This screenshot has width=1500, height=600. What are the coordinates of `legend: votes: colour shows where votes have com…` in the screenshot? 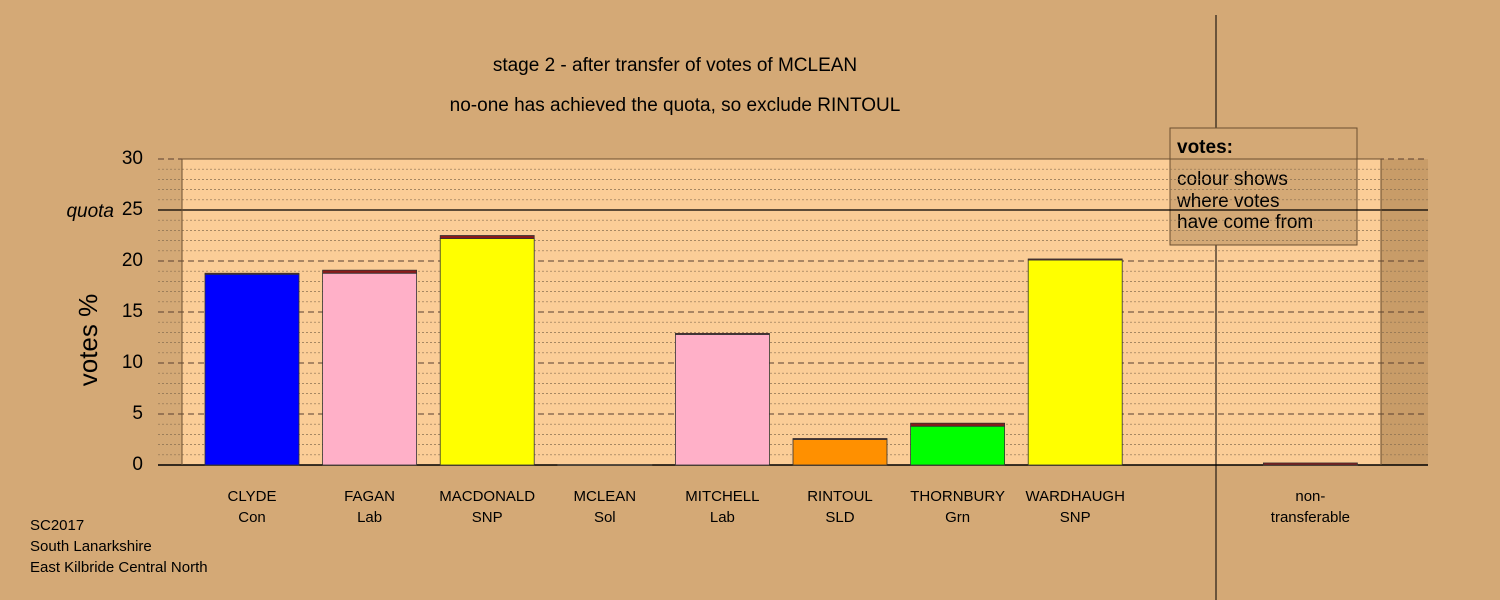 It's located at (1263, 186).